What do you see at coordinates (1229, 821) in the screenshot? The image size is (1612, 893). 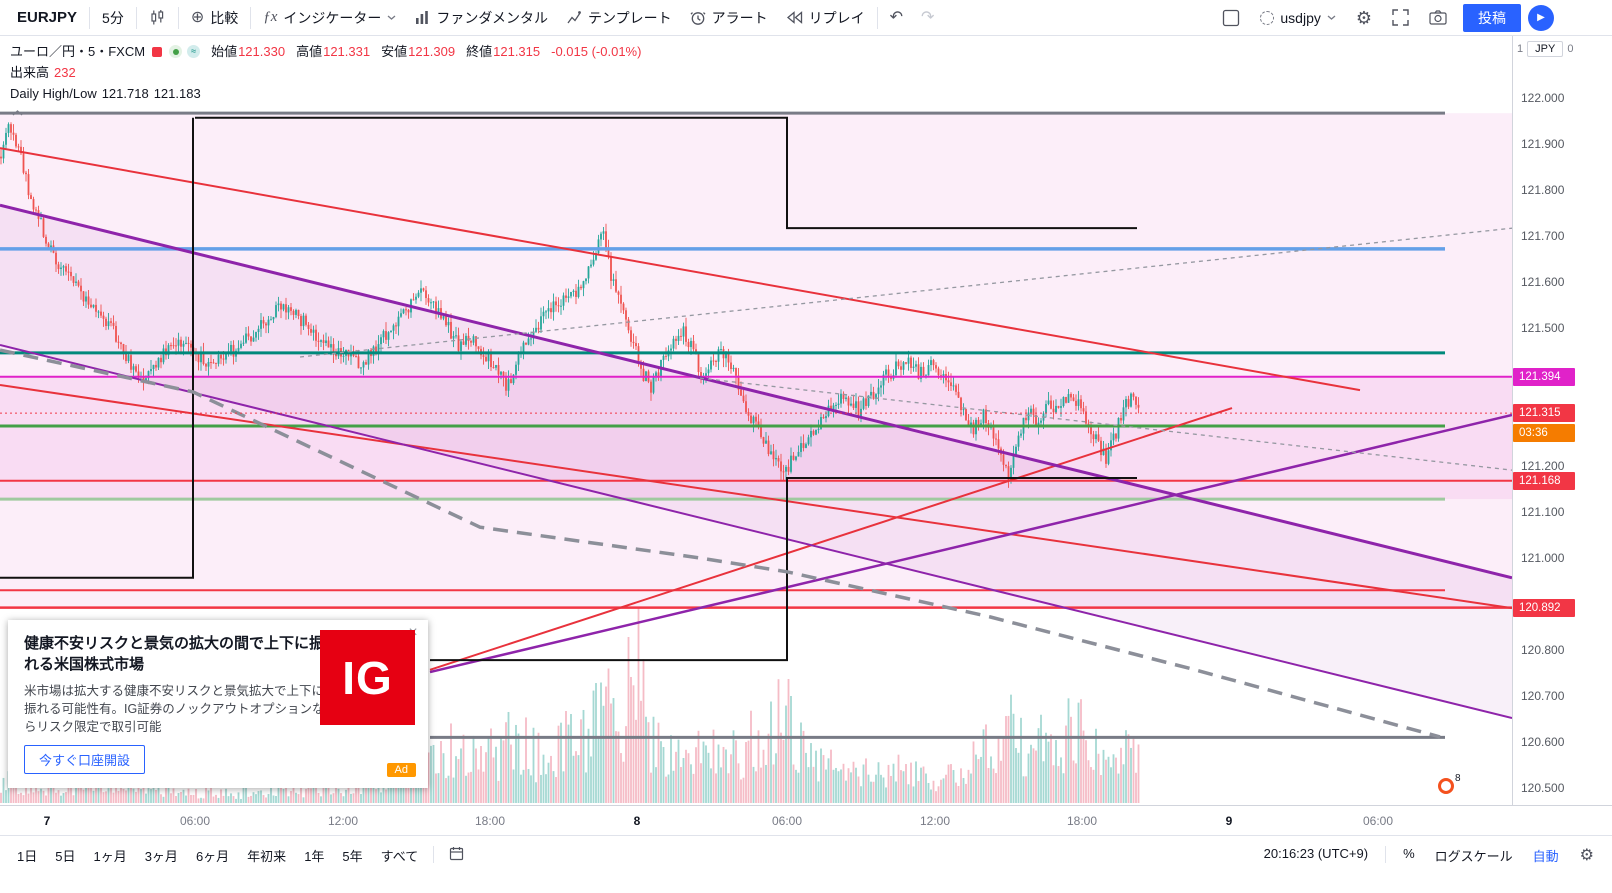 I see `time-tick: 9` at bounding box center [1229, 821].